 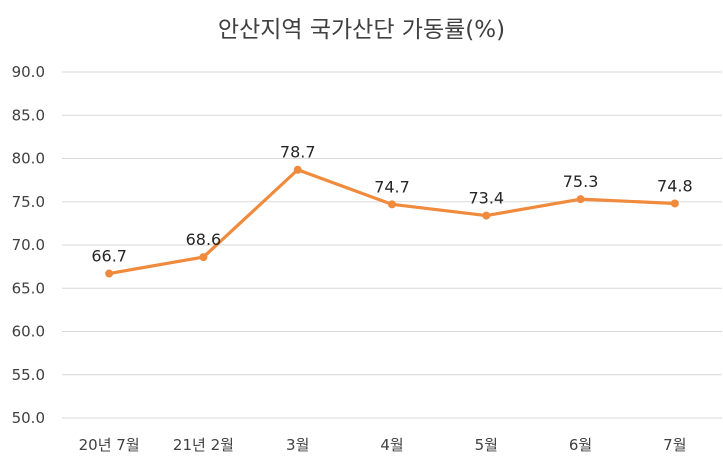 What do you see at coordinates (298, 152) in the screenshot?
I see `data-label: 78.7` at bounding box center [298, 152].